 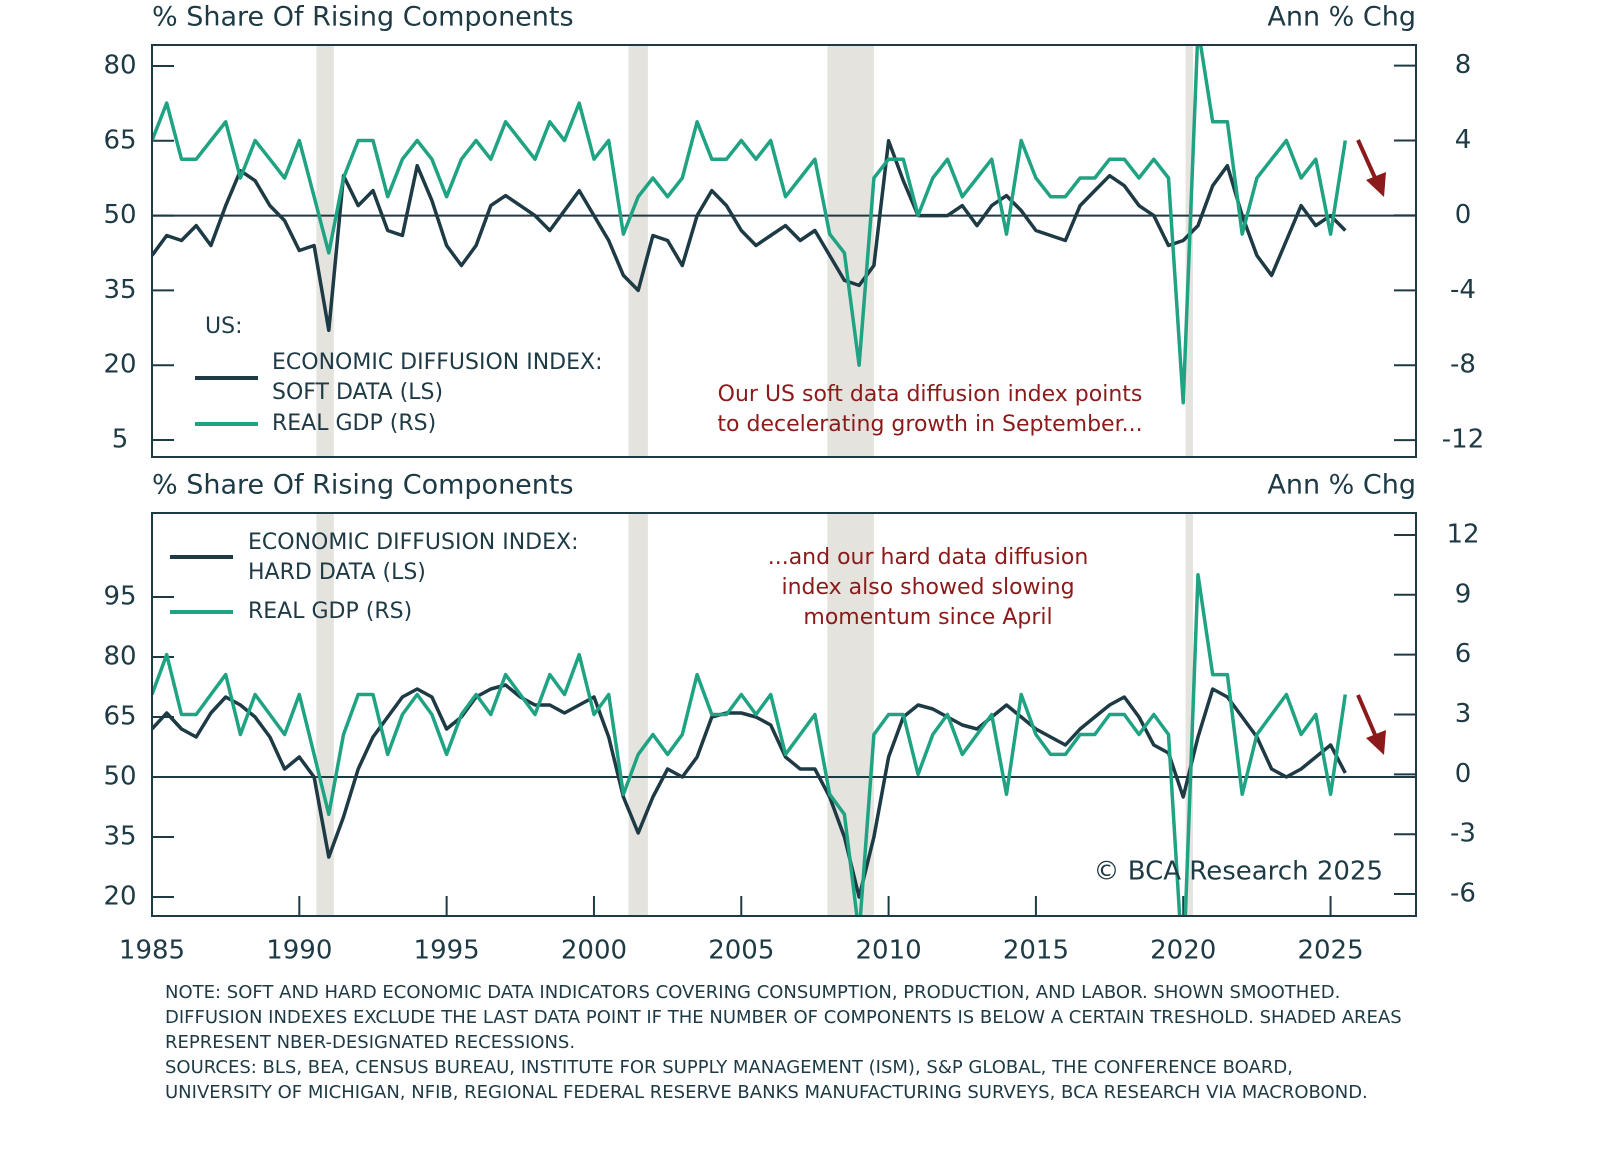 I want to click on y2-tick-label: 3, so click(x=1463, y=714).